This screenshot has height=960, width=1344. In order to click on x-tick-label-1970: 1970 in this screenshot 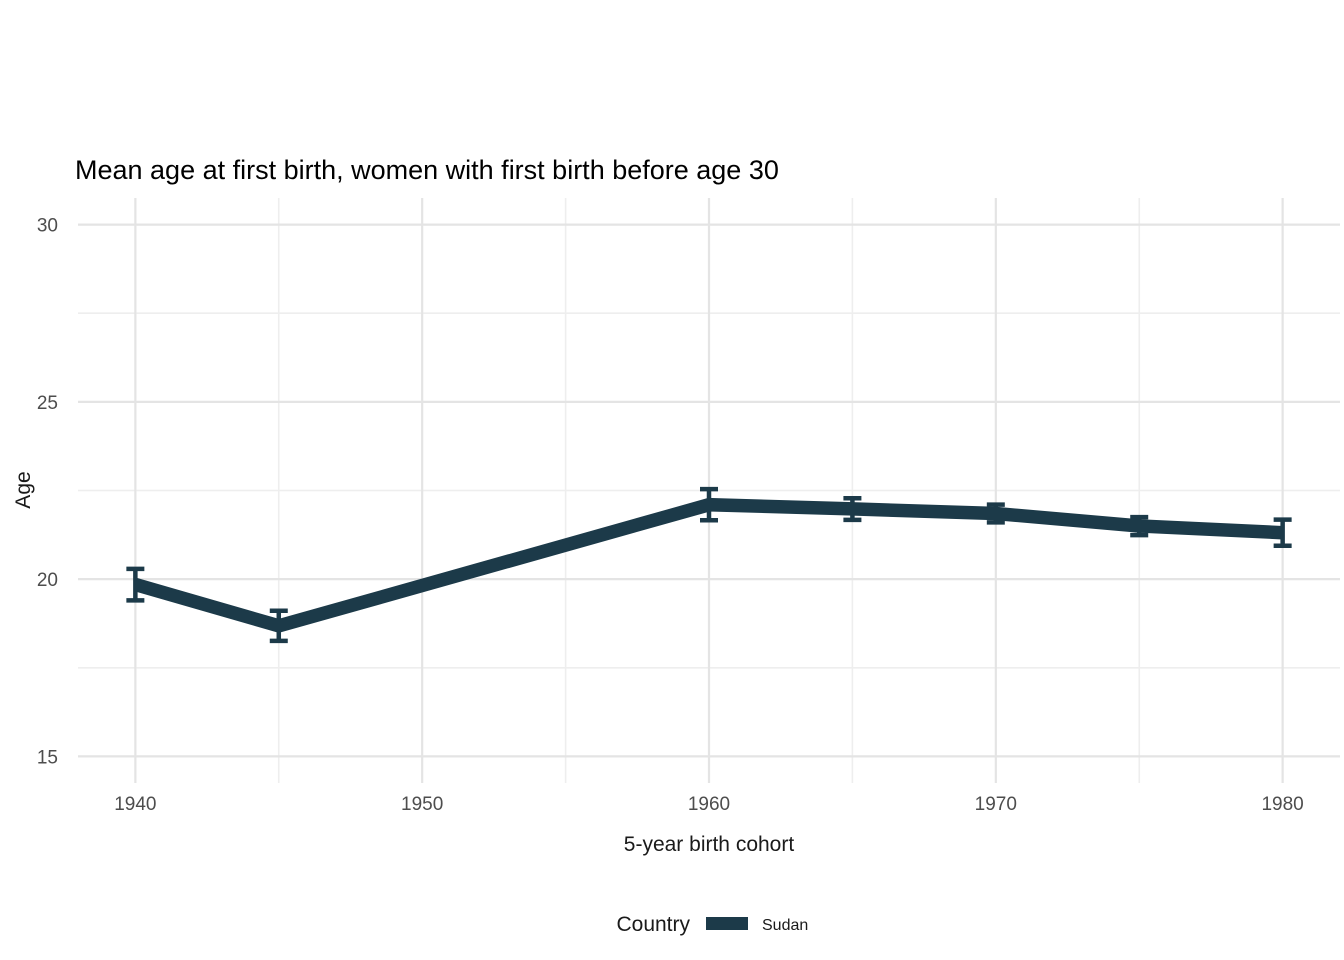, I will do `click(996, 804)`.